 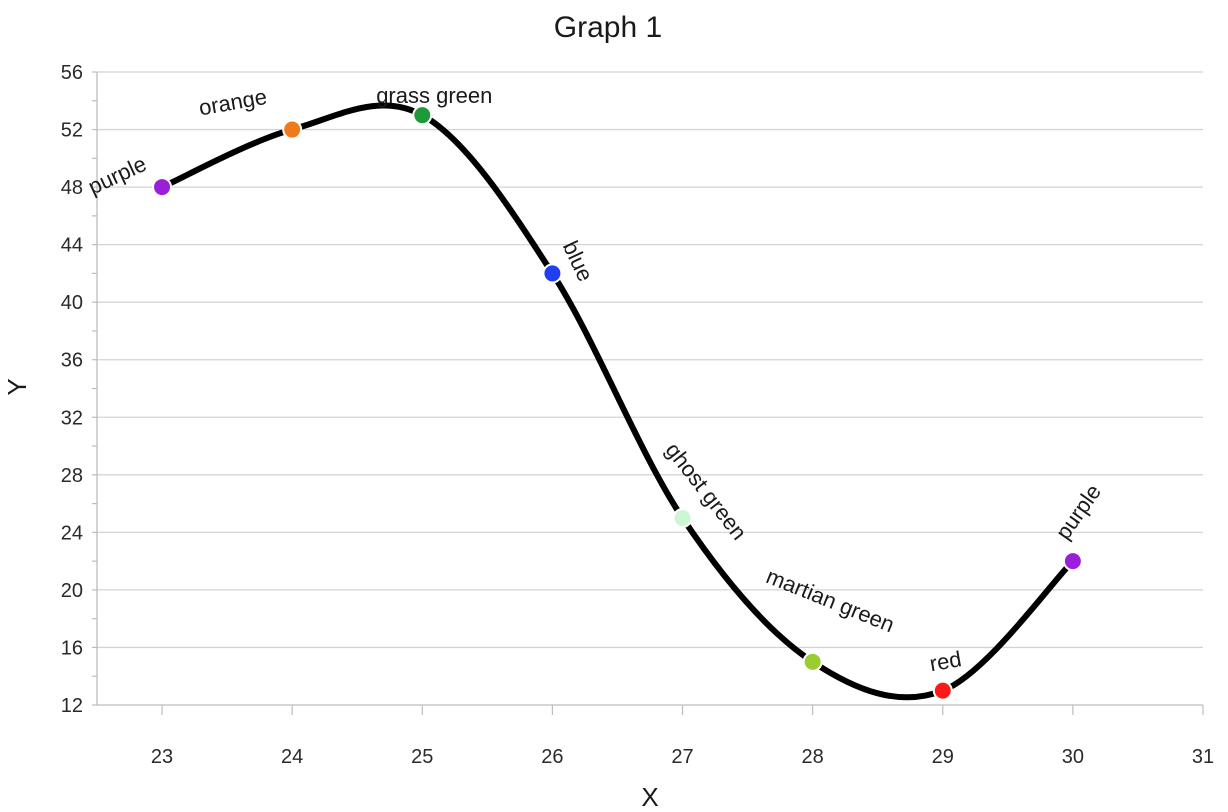 I want to click on data-point-label: purple, so click(x=1078, y=512).